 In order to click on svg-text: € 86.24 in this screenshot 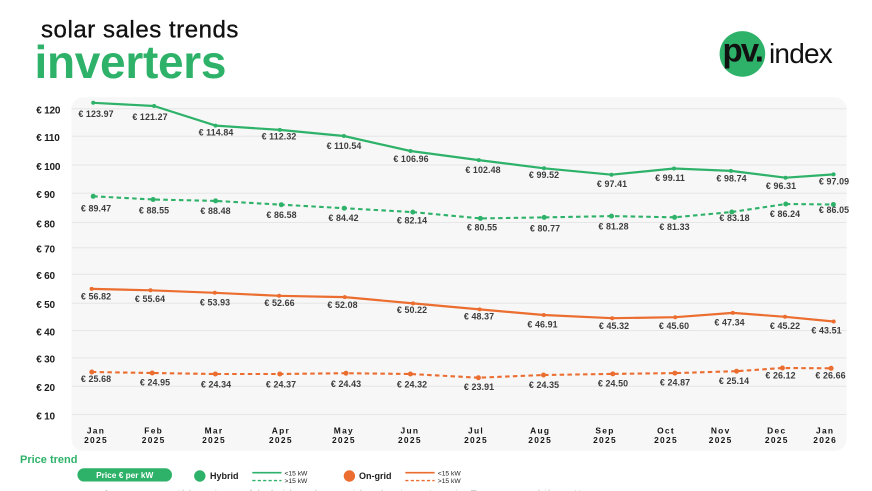, I will do `click(785, 214)`.